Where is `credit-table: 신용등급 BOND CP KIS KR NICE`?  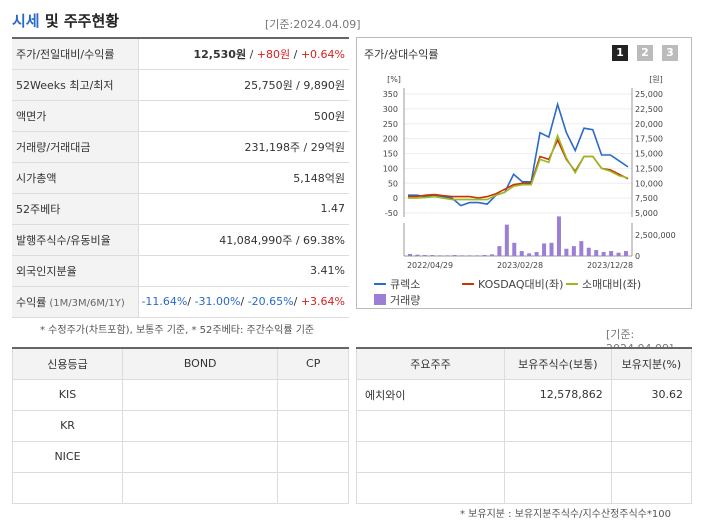 credit-table: 신용등급 BOND CP KIS KR NICE is located at coordinates (180, 425).